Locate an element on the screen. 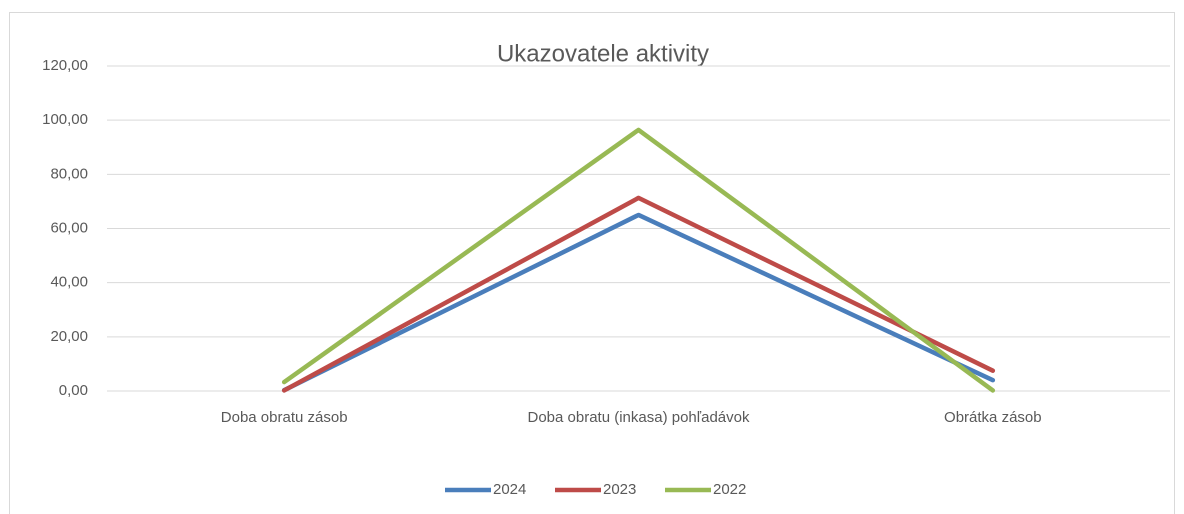 The image size is (1184, 514). y-tick-label: 120,00 is located at coordinates (65, 65).